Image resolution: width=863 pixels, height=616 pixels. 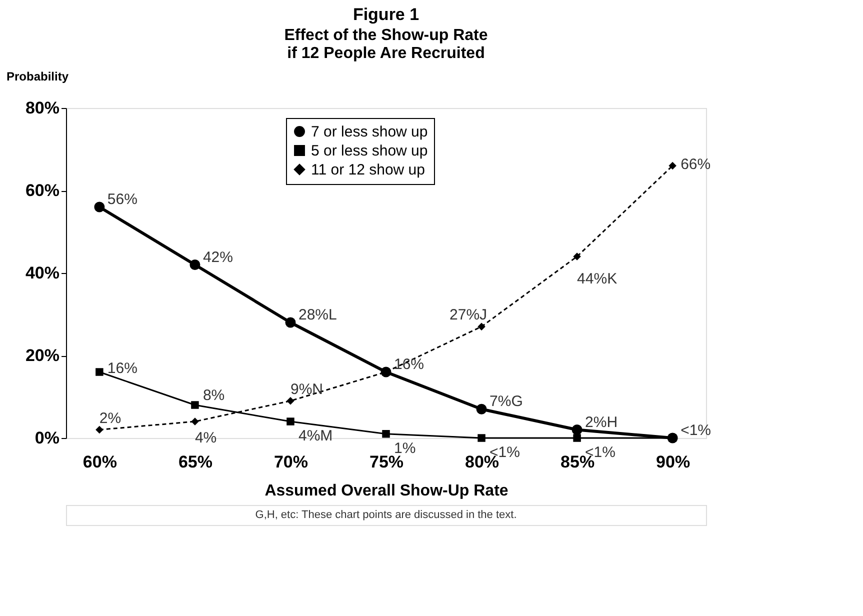 What do you see at coordinates (110, 418) in the screenshot?
I see `data-label: 2%` at bounding box center [110, 418].